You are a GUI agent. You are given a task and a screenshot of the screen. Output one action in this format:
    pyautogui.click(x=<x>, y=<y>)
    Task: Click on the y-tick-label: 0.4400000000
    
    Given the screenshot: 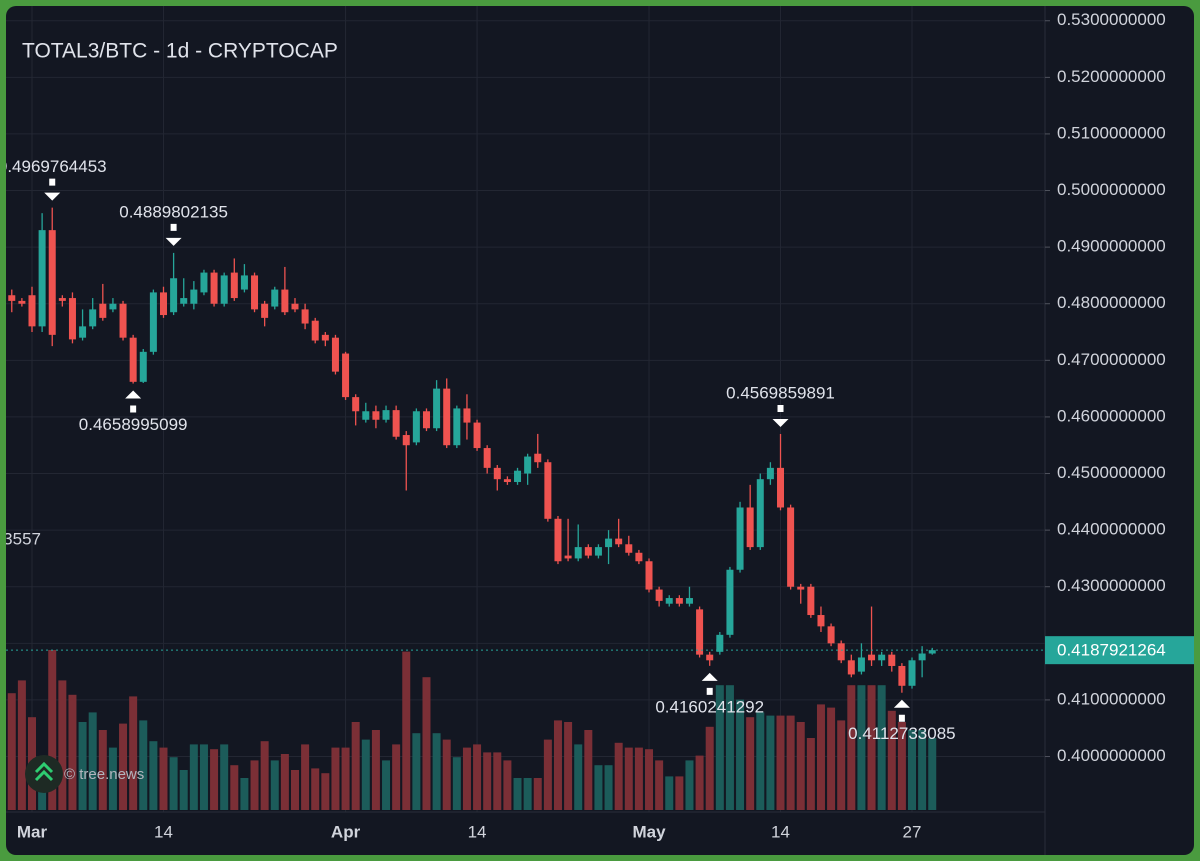 What is the action you would take?
    pyautogui.click(x=1111, y=529)
    